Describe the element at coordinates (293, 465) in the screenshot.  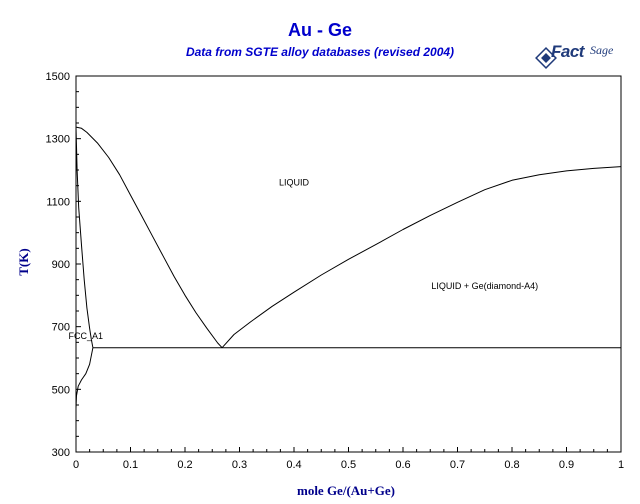
I see `x-tick-label: 0.4` at that location.